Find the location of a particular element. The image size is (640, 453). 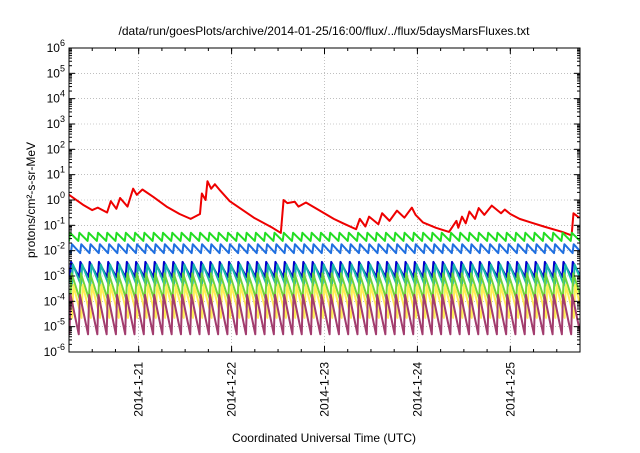

x-axis-label: Coordinated Universal Time (UTC) is located at coordinates (324, 438).